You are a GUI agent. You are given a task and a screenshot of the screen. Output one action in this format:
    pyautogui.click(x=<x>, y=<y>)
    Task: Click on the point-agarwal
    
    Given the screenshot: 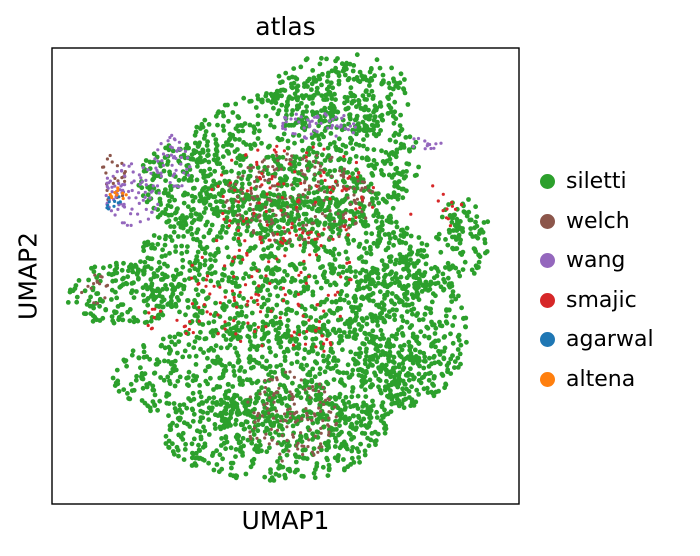 What is the action you would take?
    pyautogui.click(x=109, y=202)
    